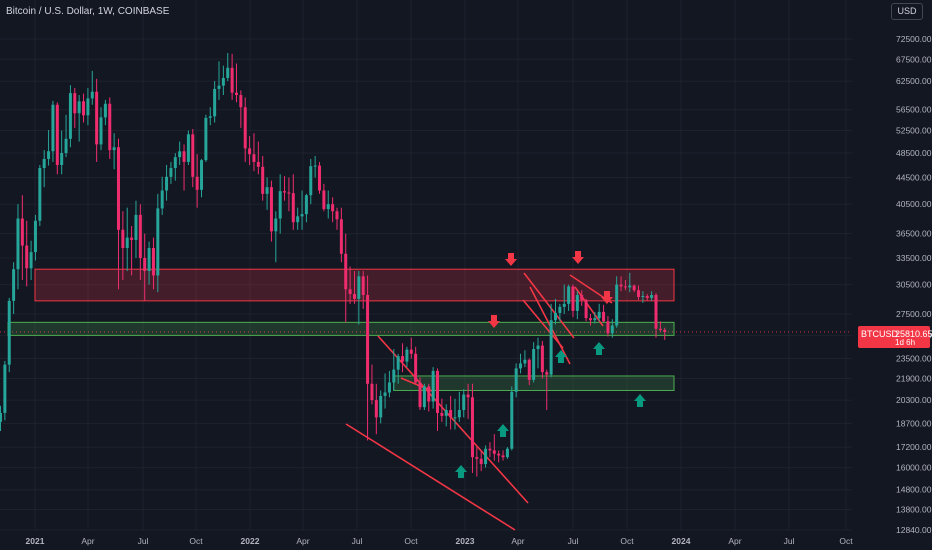  I want to click on currency-button: USD, so click(907, 11).